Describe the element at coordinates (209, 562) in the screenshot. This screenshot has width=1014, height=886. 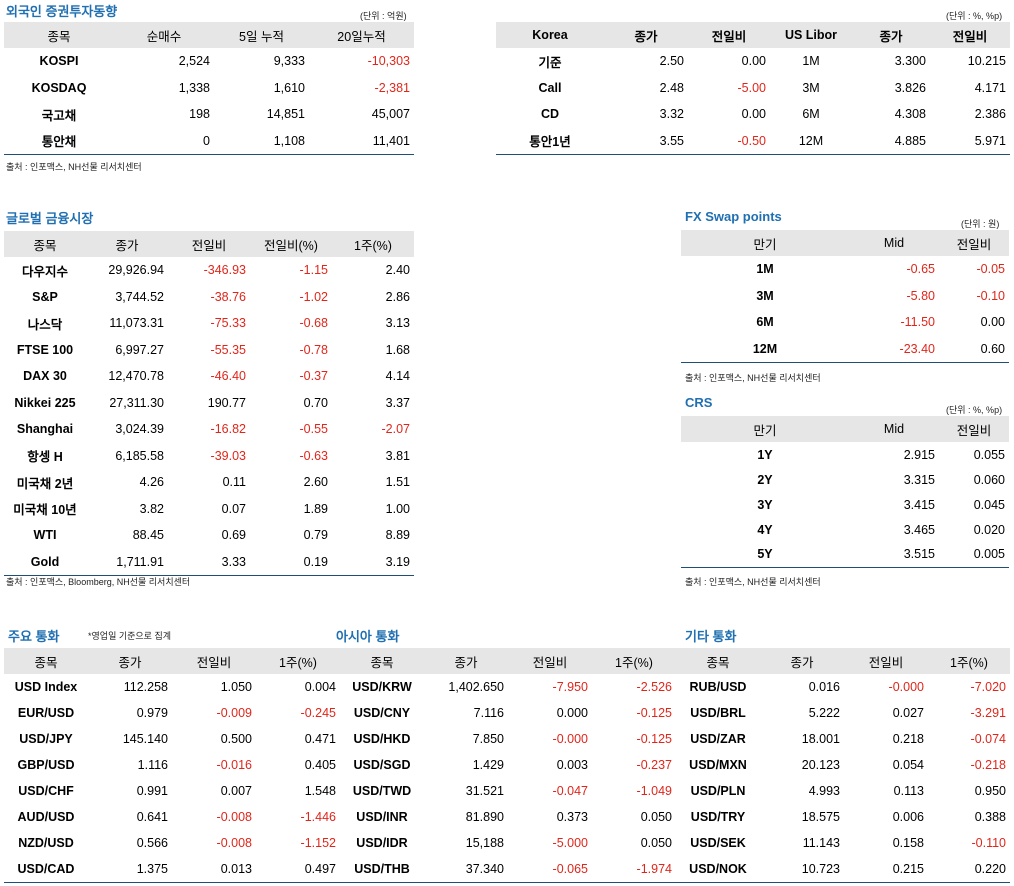
I see `table-cell: 3.33` at that location.